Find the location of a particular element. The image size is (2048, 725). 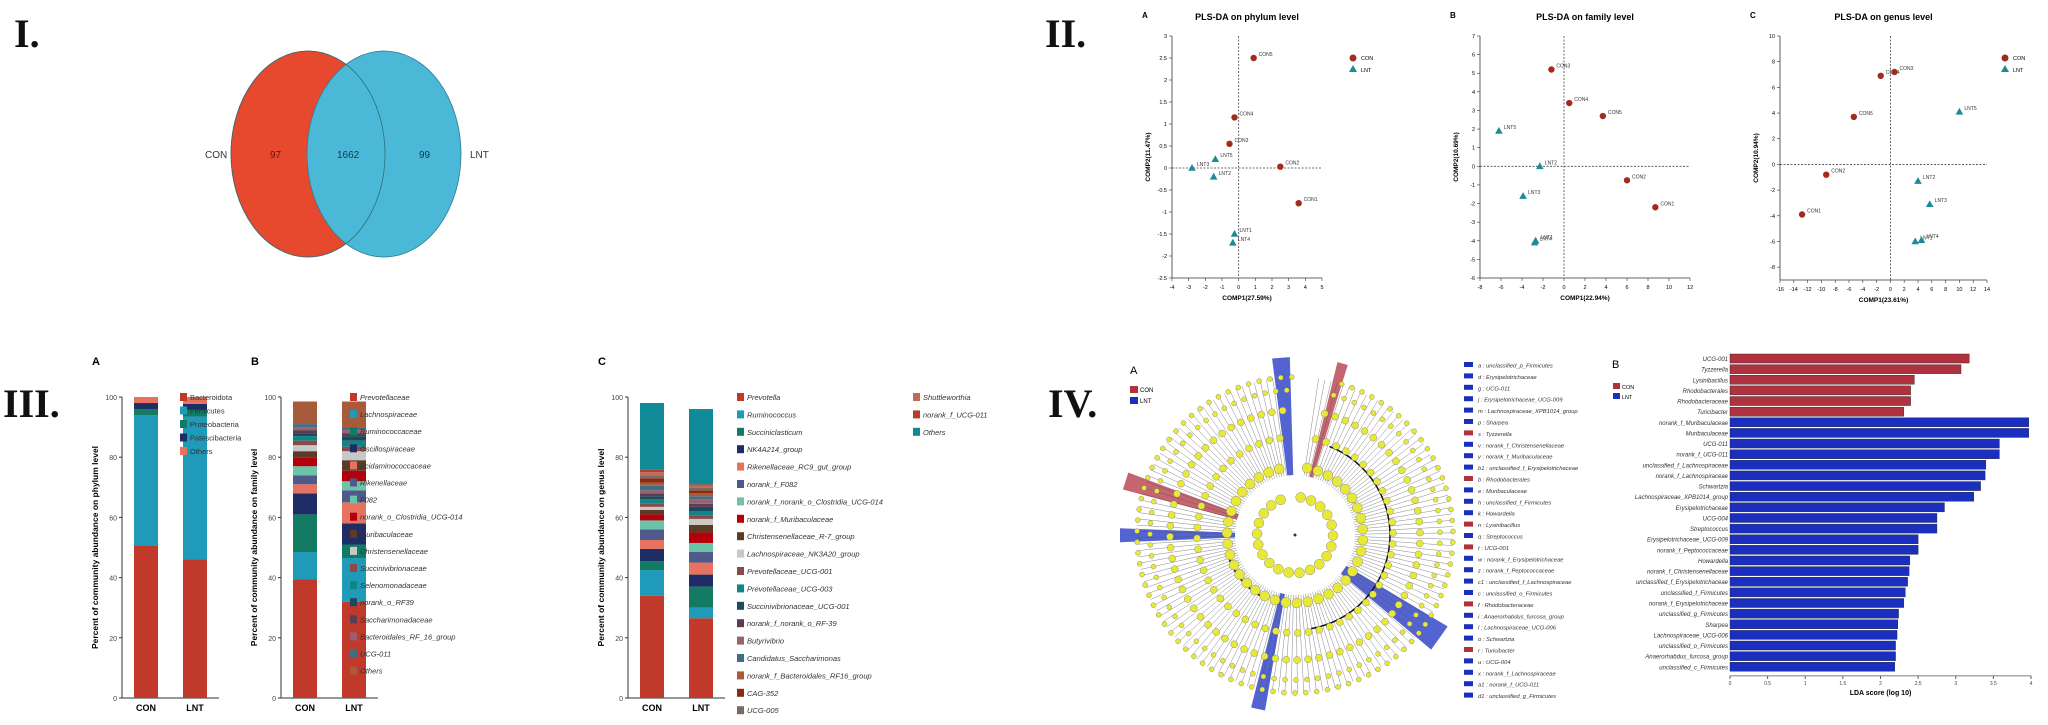

bar-label: norank_f_Peptococcaceae is located at coordinates (1693, 551).